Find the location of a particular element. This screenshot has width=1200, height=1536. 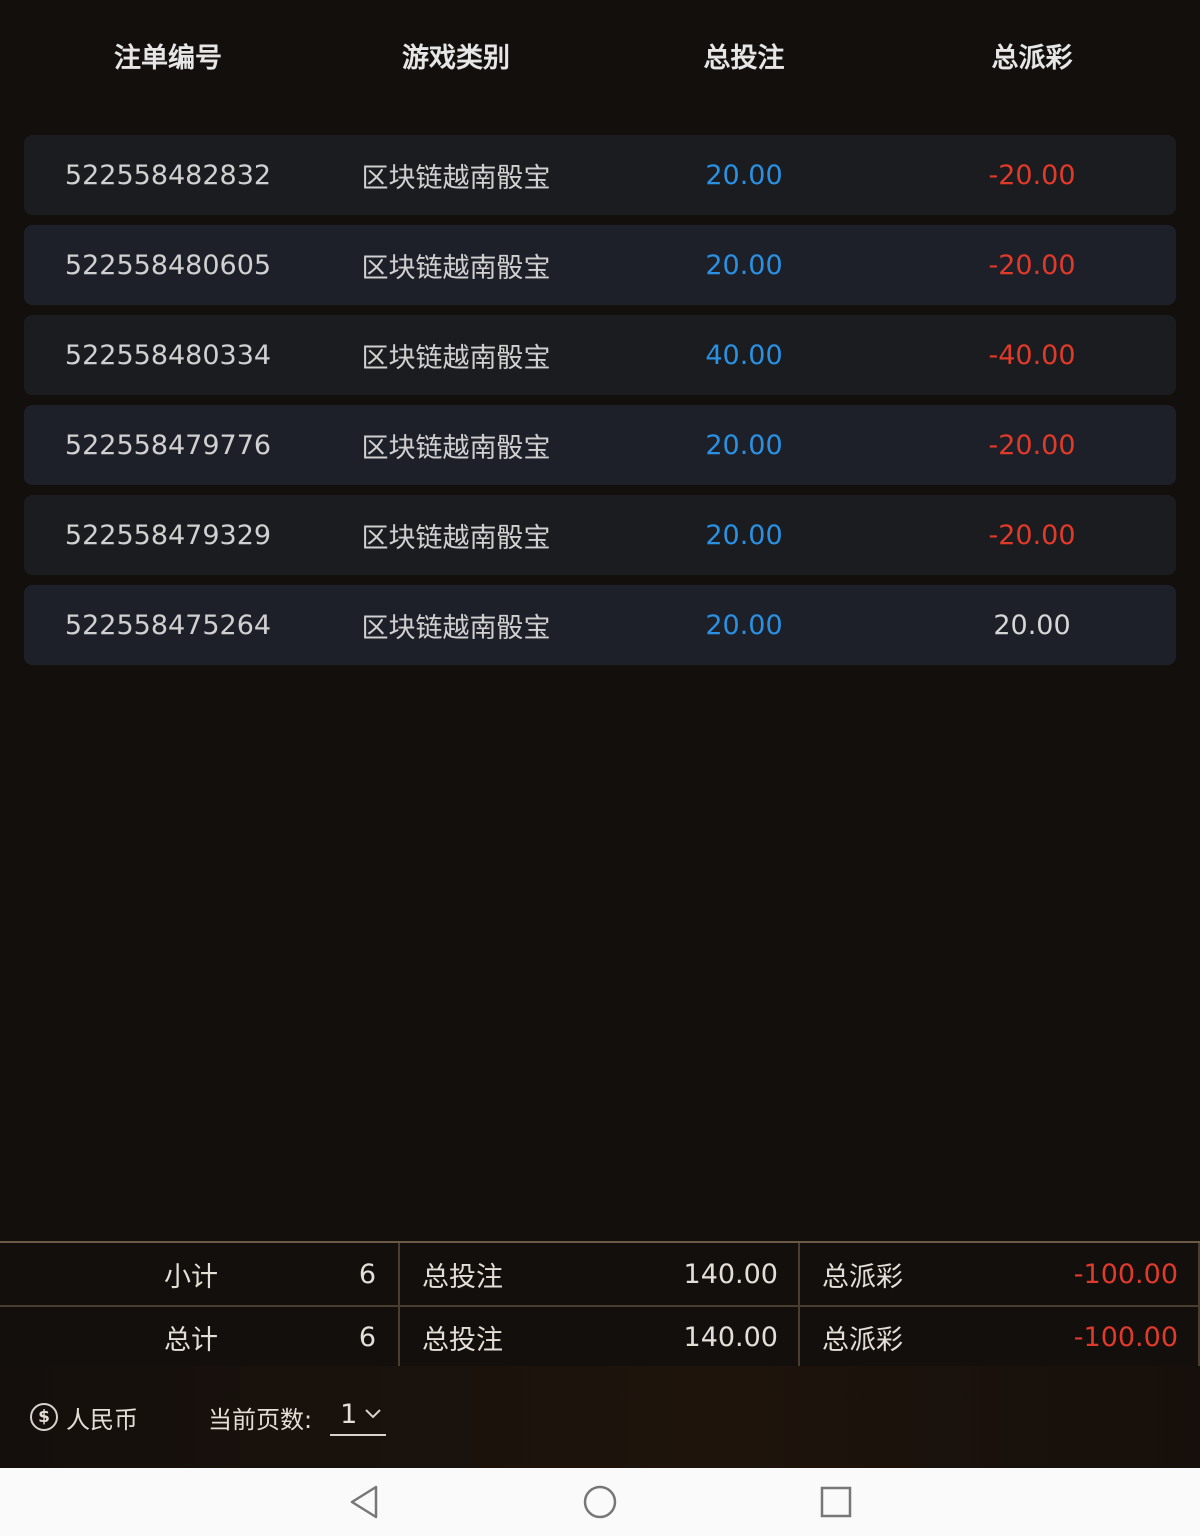

header-game-type: 游戏类别 is located at coordinates (456, 58).